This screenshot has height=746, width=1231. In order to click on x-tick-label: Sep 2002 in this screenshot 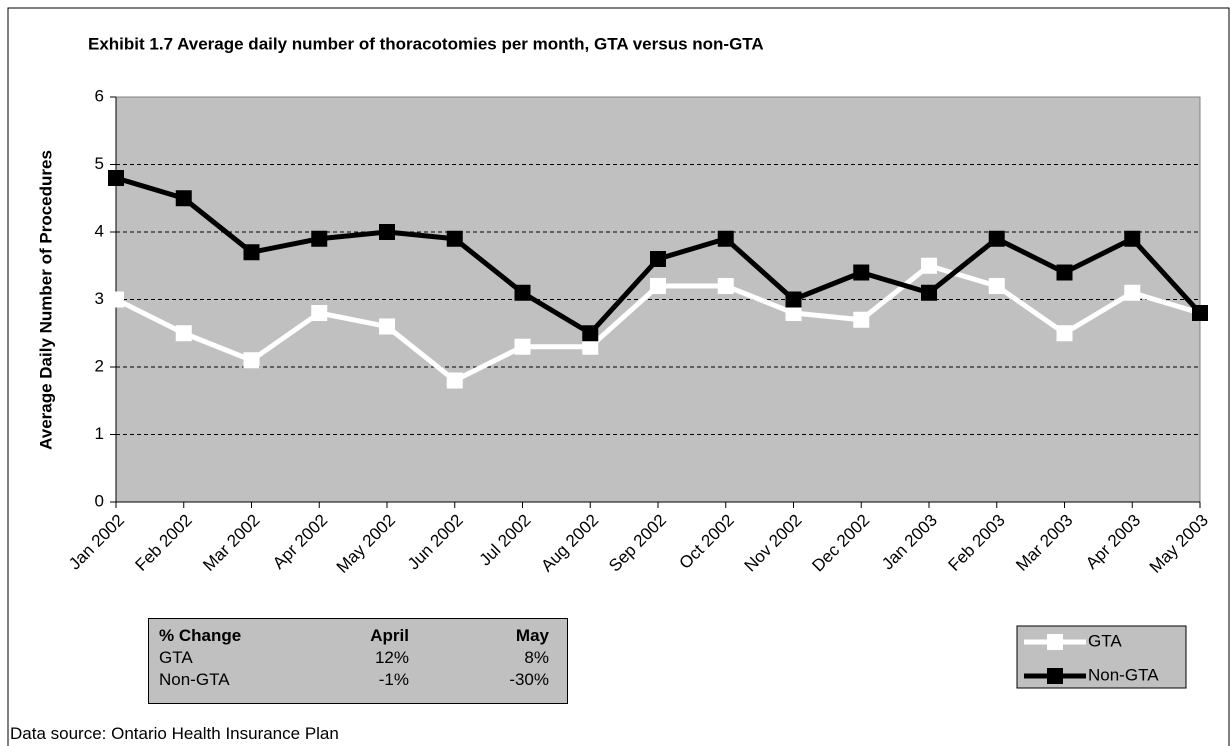, I will do `click(637, 543)`.